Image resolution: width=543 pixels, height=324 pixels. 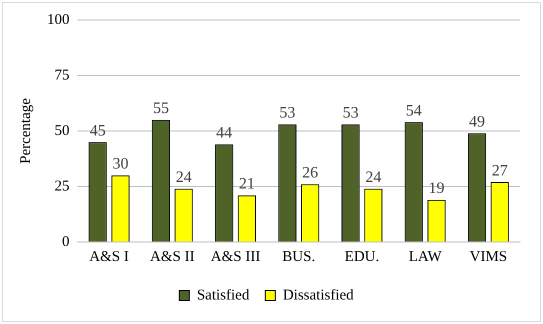 What do you see at coordinates (160, 109) in the screenshot?
I see `data-label: 55` at bounding box center [160, 109].